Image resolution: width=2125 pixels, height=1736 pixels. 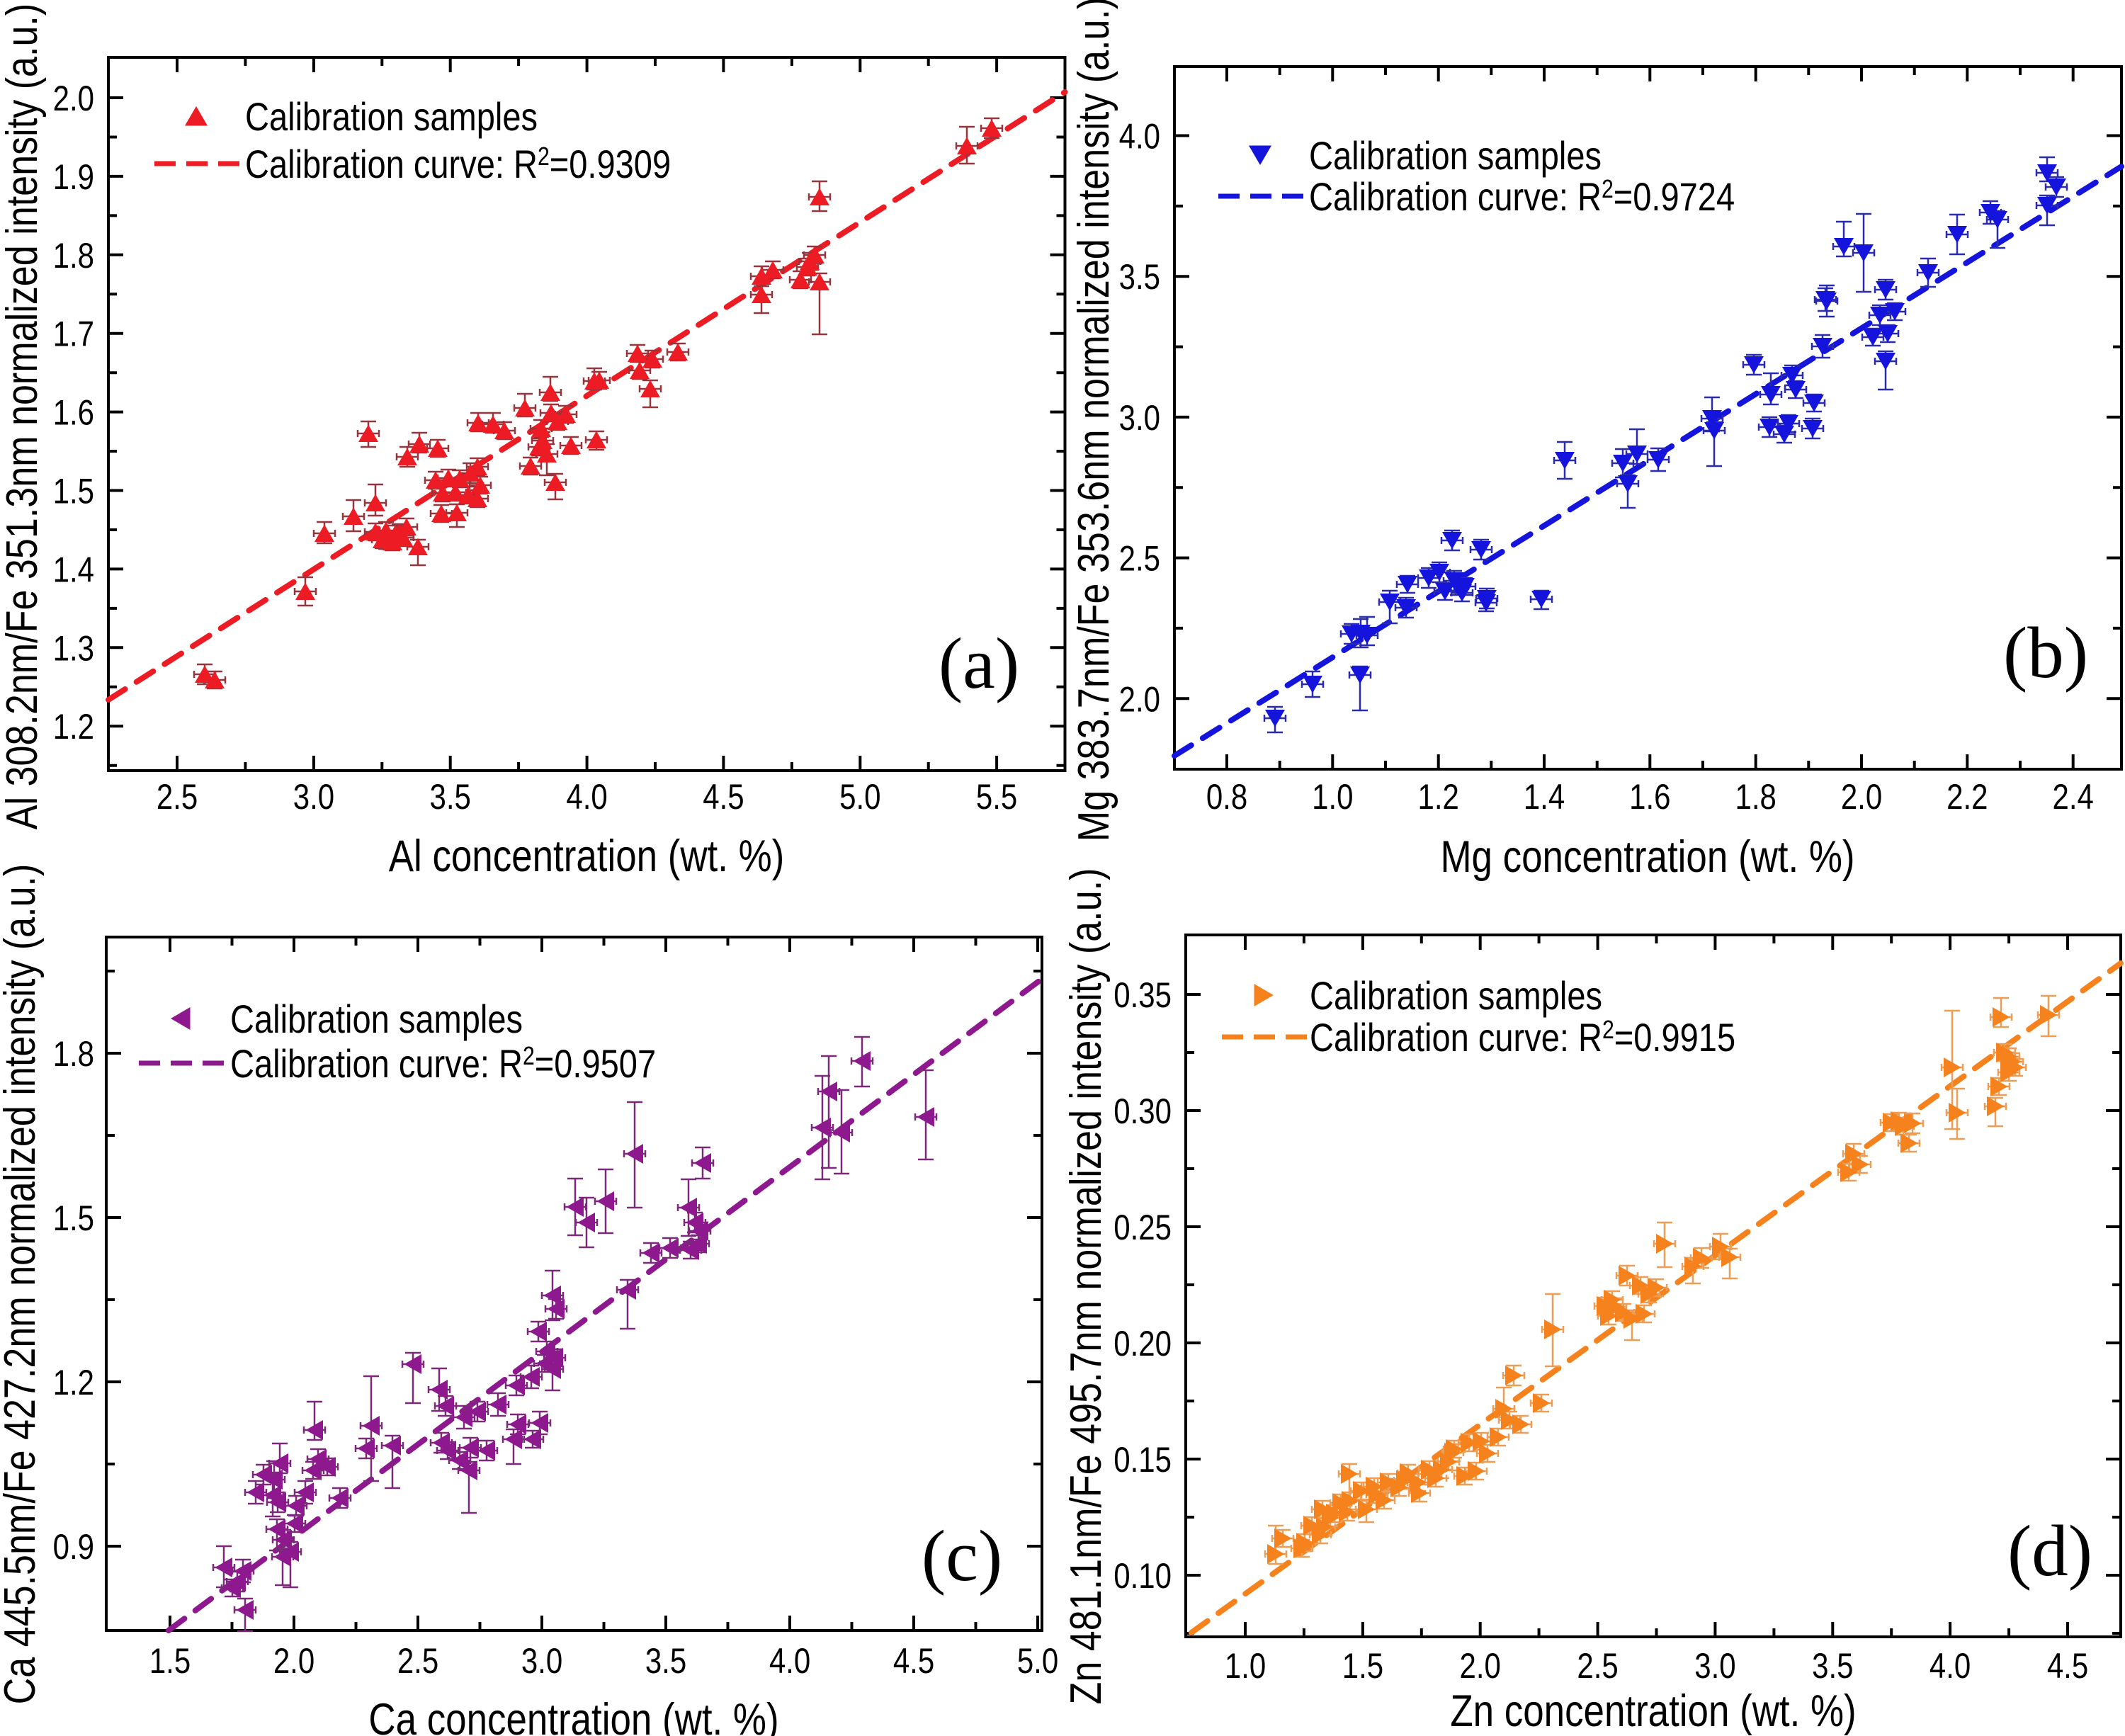 What do you see at coordinates (1522, 197) in the screenshot?
I see `svg-text: Calibration curve: R2=0.9724` at bounding box center [1522, 197].